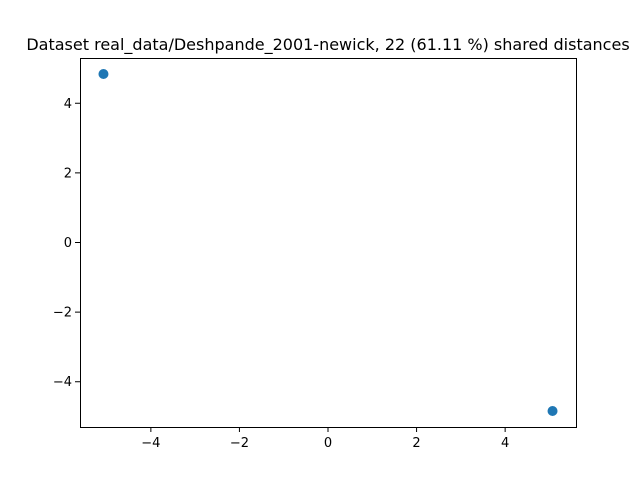 The height and width of the screenshot is (480, 640). I want to click on x-tick-label: −2, so click(239, 443).